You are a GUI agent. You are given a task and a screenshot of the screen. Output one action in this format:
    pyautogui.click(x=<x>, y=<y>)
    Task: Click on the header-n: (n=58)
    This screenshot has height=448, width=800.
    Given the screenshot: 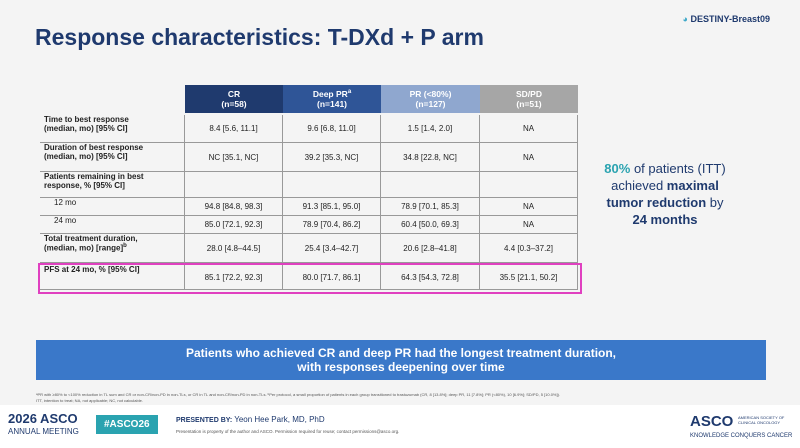 What is the action you would take?
    pyautogui.click(x=234, y=104)
    